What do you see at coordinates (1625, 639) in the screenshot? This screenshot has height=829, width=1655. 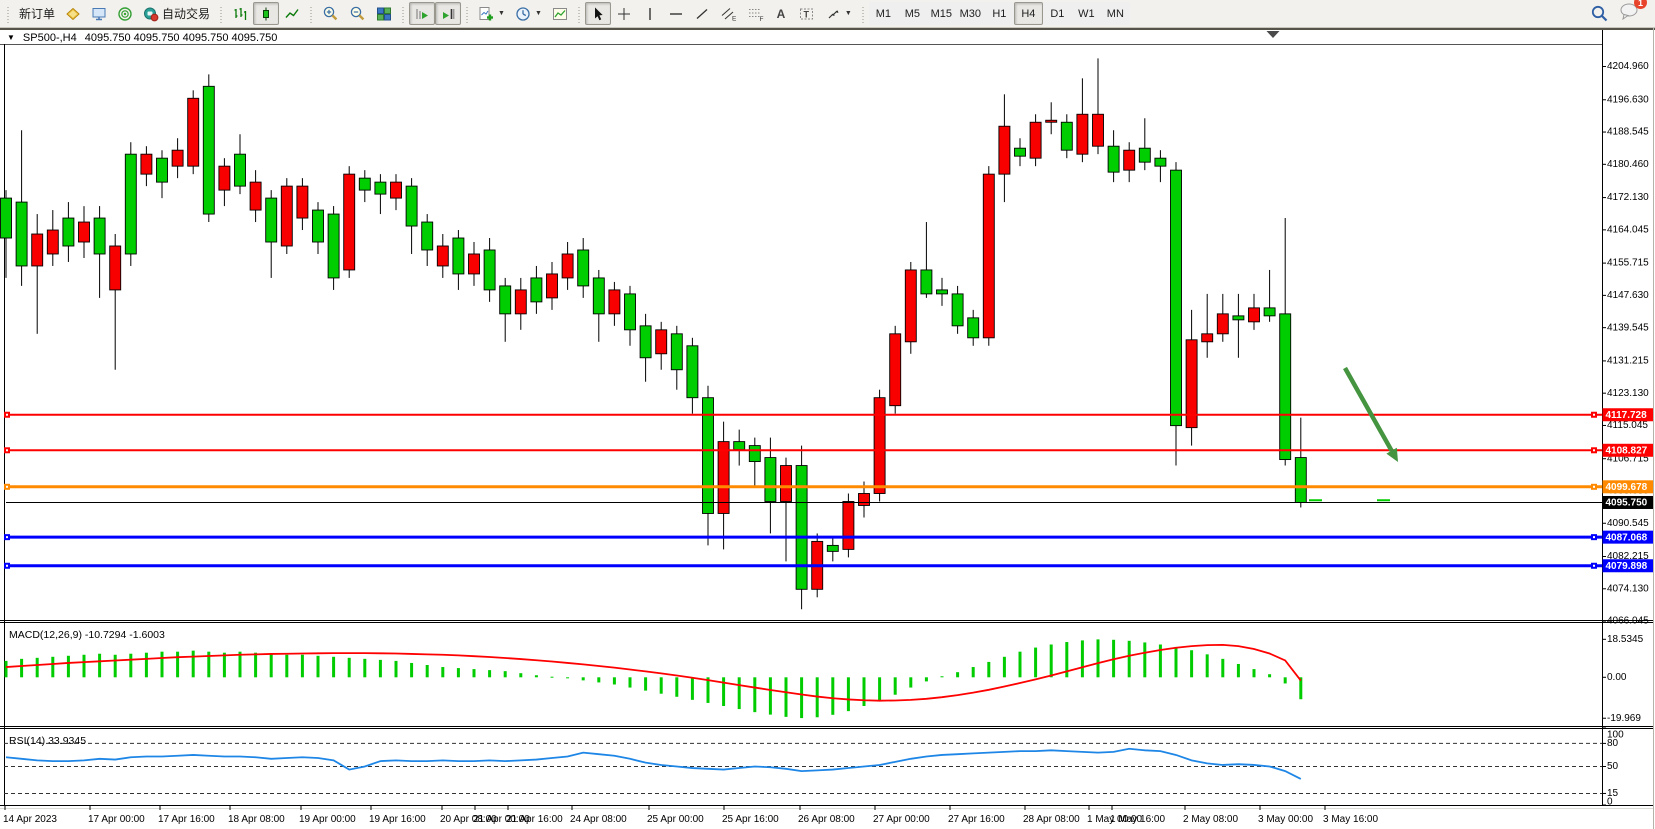 I see `macd-axis-label: 18.5345` at bounding box center [1625, 639].